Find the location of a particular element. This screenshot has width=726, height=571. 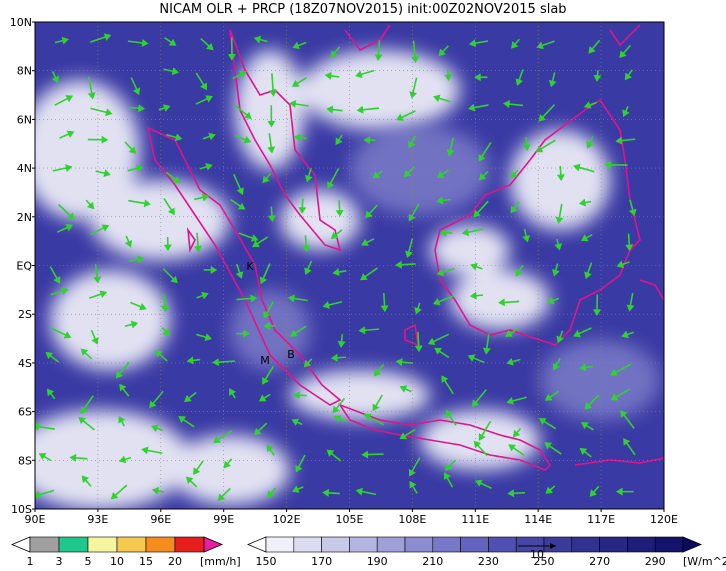

lon-label: 99E is located at coordinates (223, 519).